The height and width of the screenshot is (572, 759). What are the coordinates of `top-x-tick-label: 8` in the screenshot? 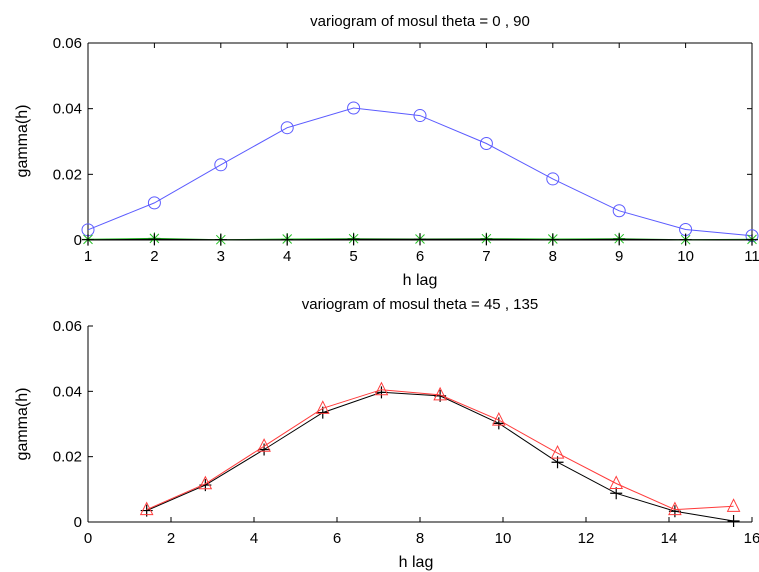 It's located at (553, 256).